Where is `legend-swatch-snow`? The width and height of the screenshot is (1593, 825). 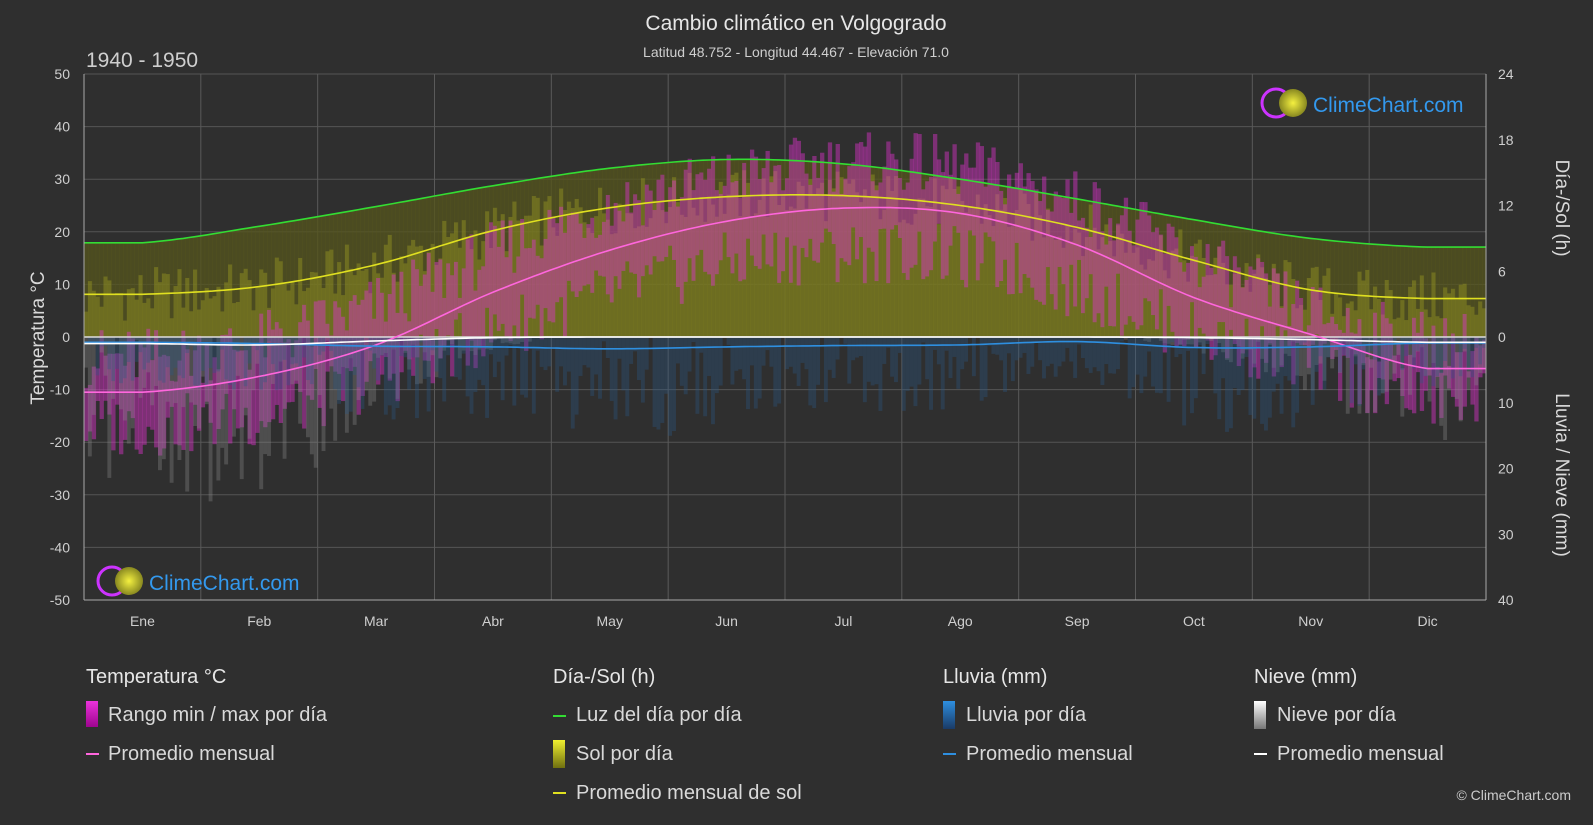
legend-swatch-snow is located at coordinates (1260, 715).